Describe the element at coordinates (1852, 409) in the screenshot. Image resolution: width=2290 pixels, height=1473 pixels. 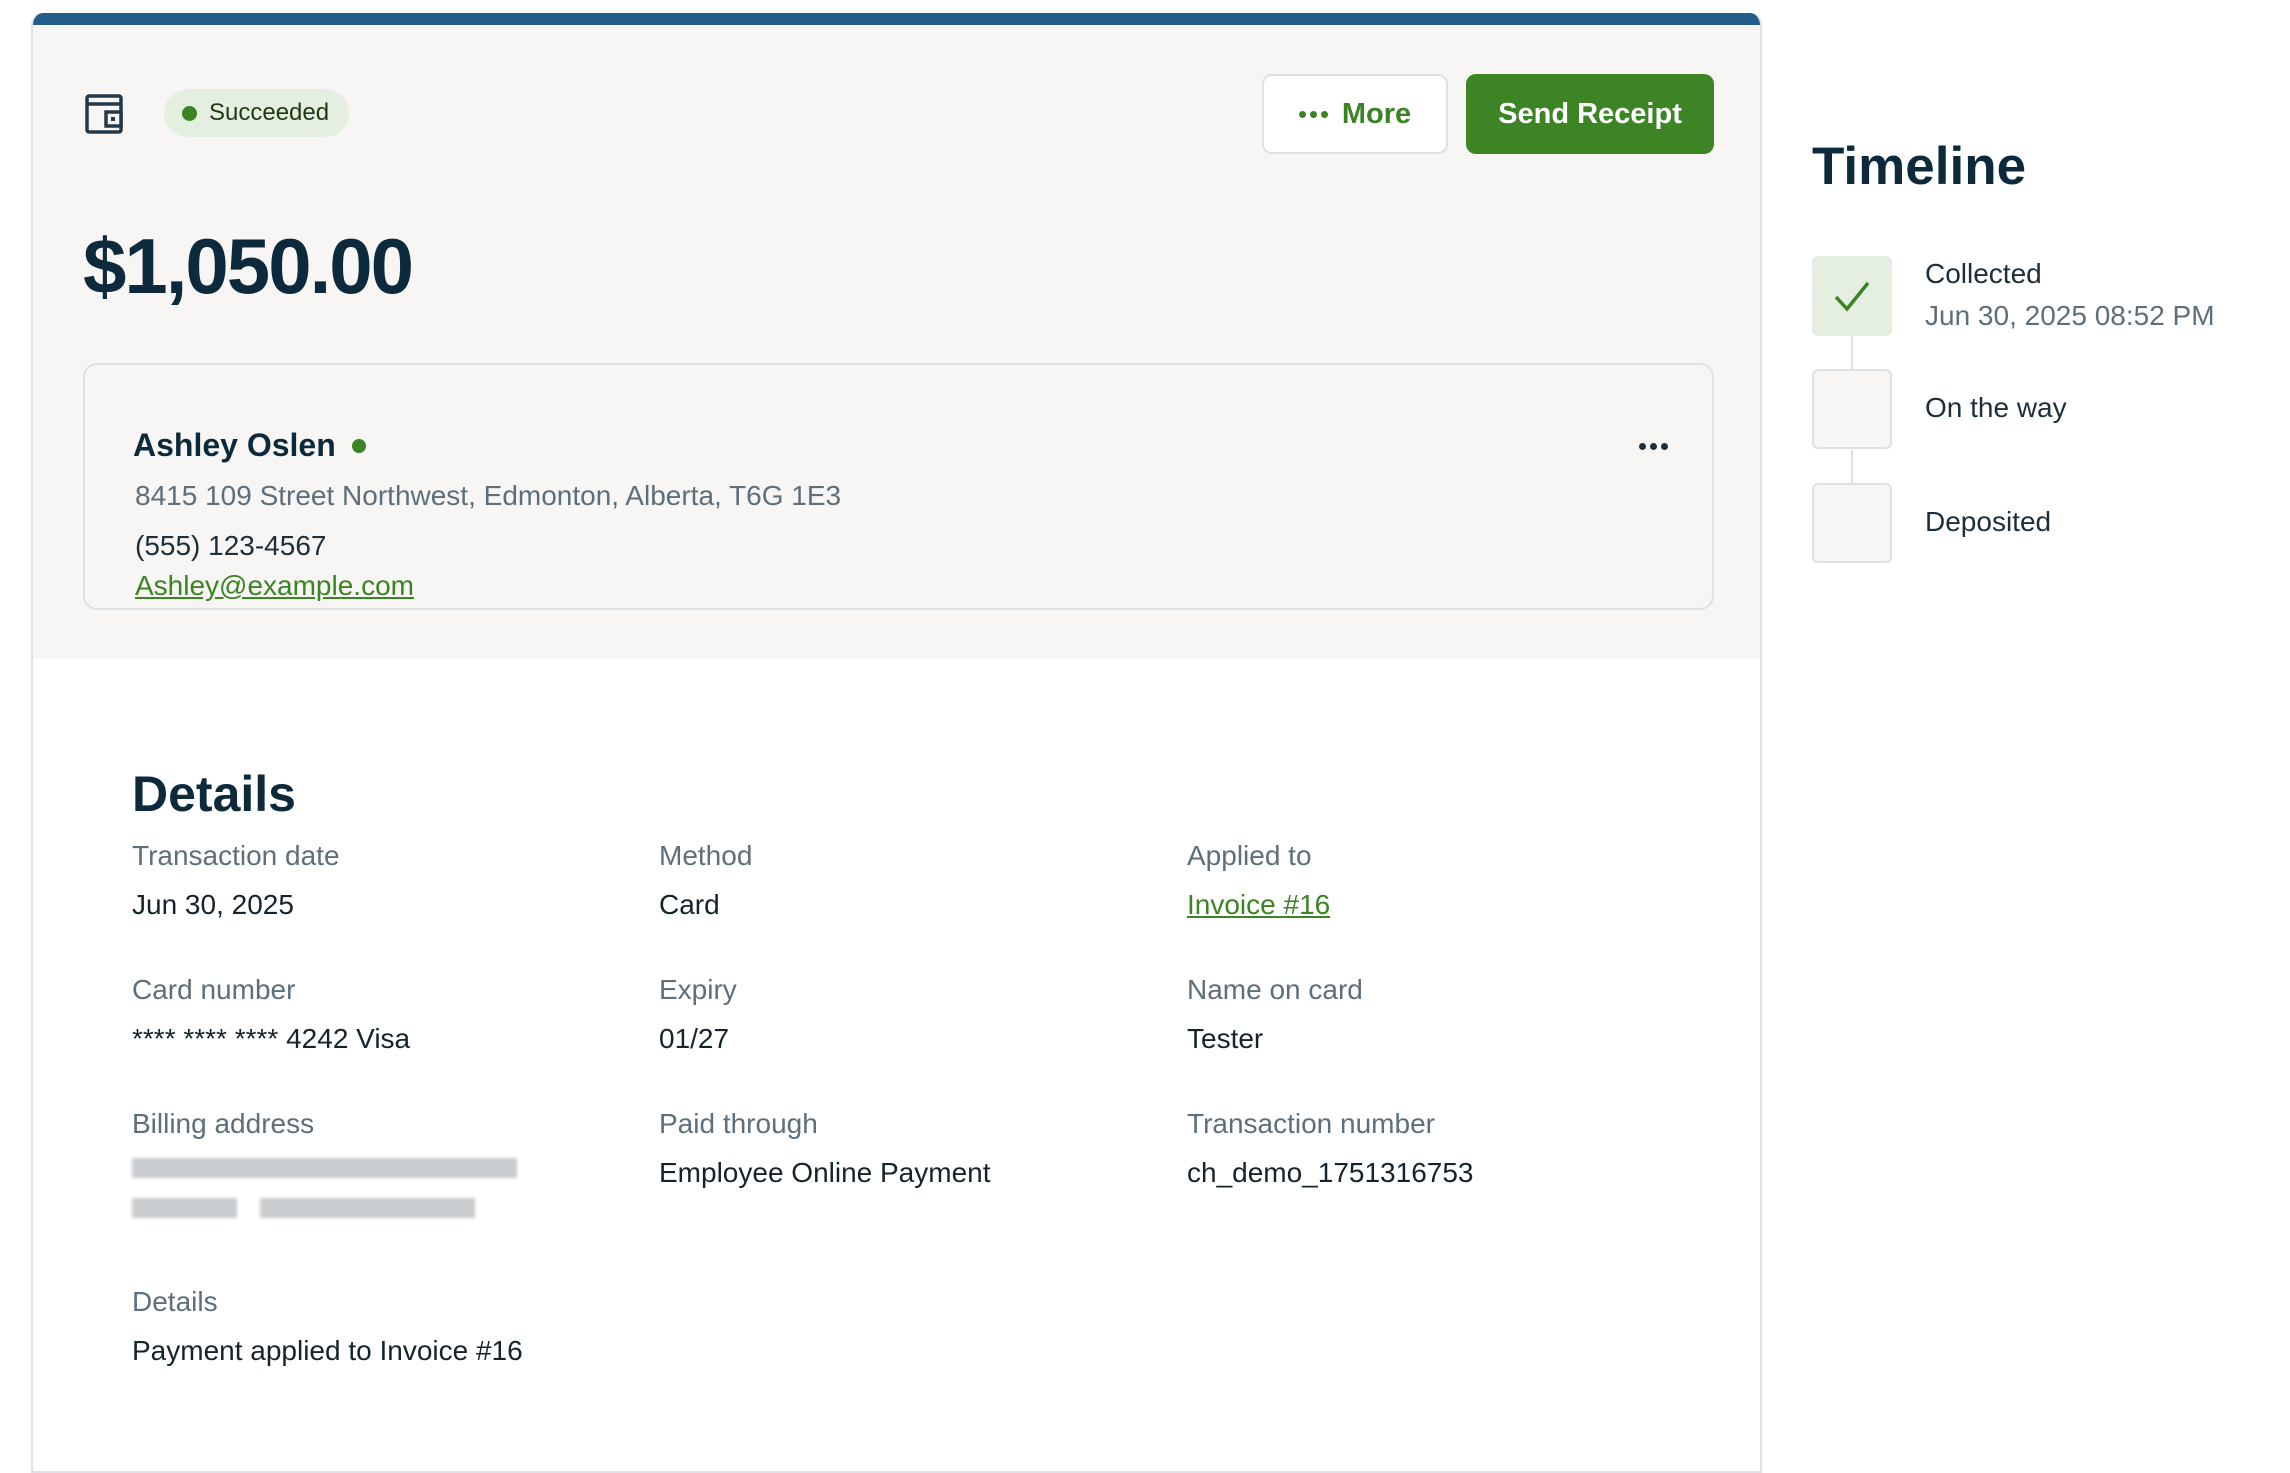
I see `timeline-step-on-the-way-marker` at that location.